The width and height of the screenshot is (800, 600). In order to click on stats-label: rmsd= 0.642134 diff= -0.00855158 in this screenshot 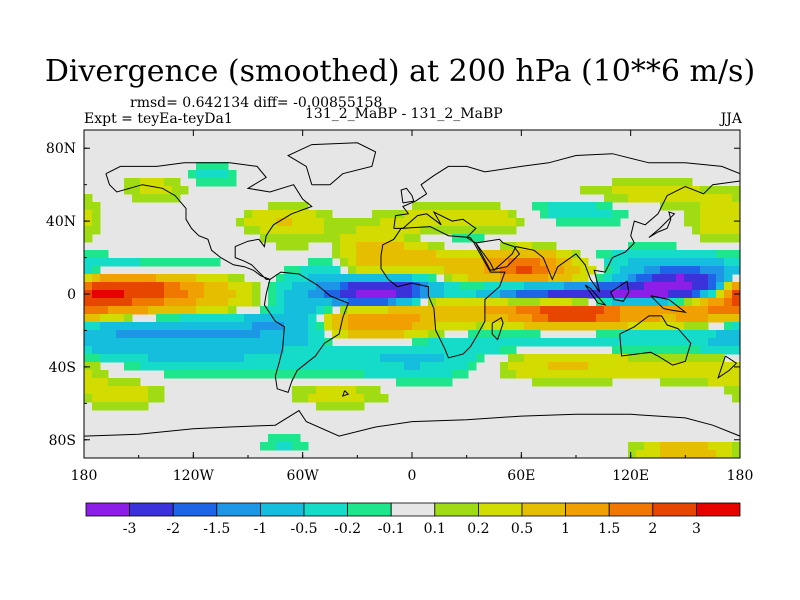, I will do `click(256, 103)`.